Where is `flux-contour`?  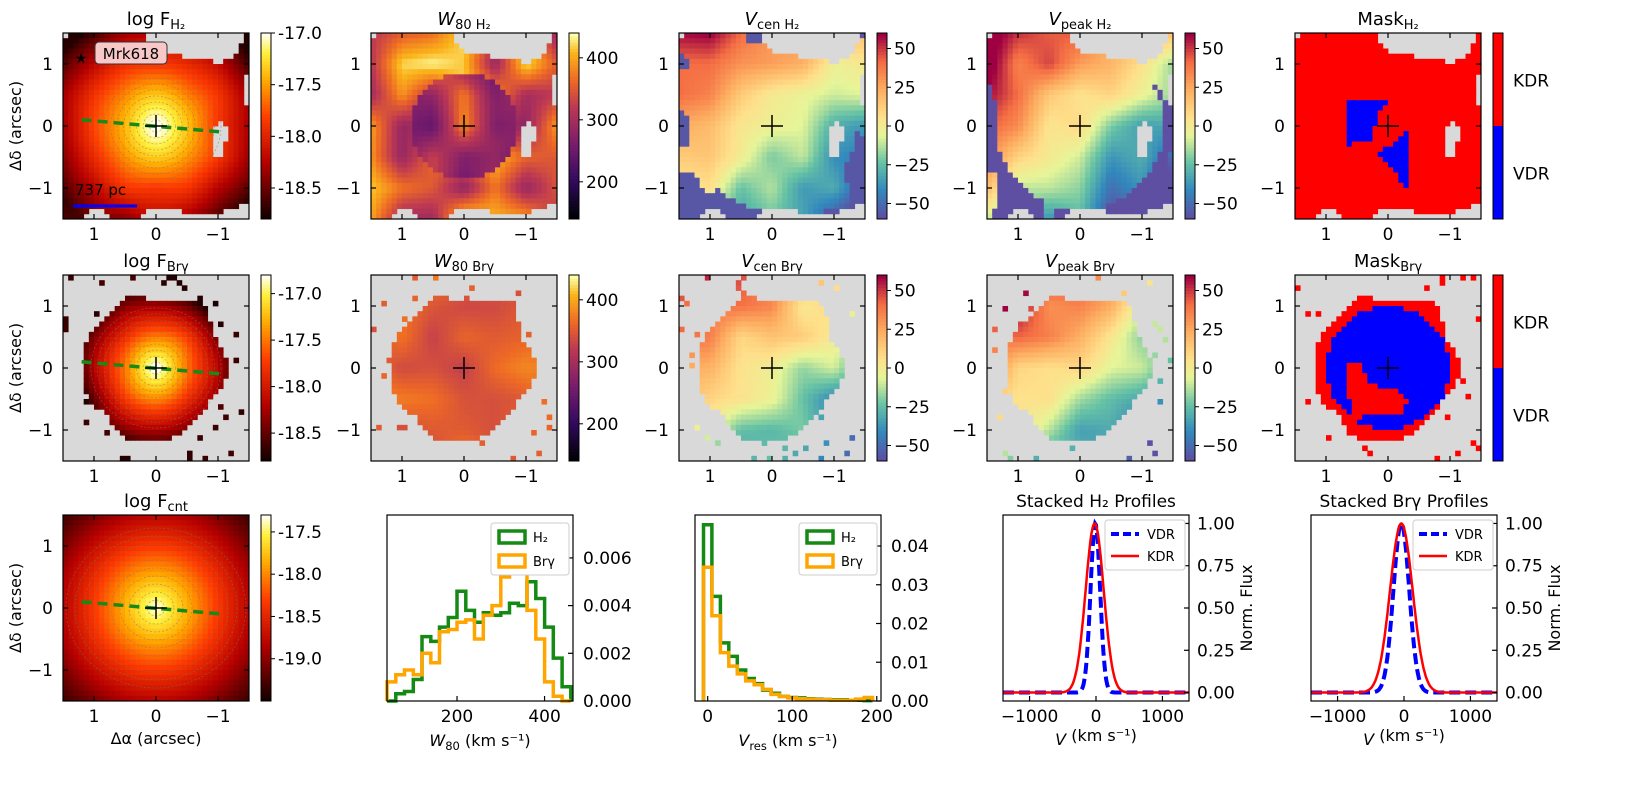
flux-contour is located at coordinates (156, 126).